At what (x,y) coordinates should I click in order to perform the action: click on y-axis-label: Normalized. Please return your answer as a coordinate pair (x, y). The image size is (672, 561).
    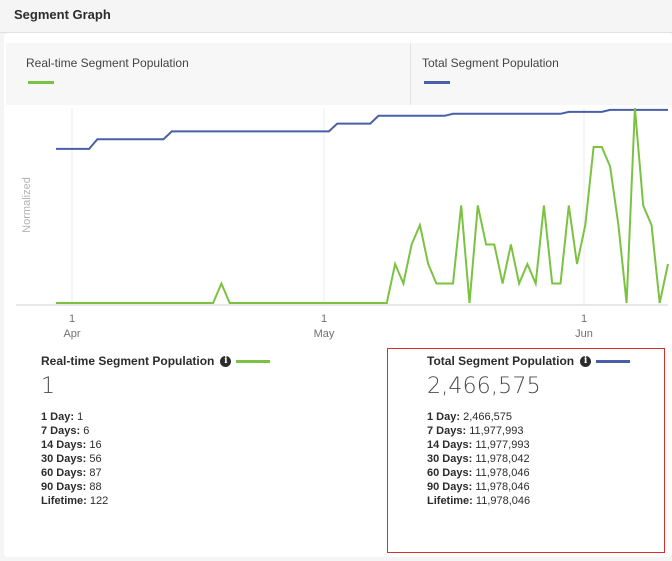
    Looking at the image, I should click on (27, 205).